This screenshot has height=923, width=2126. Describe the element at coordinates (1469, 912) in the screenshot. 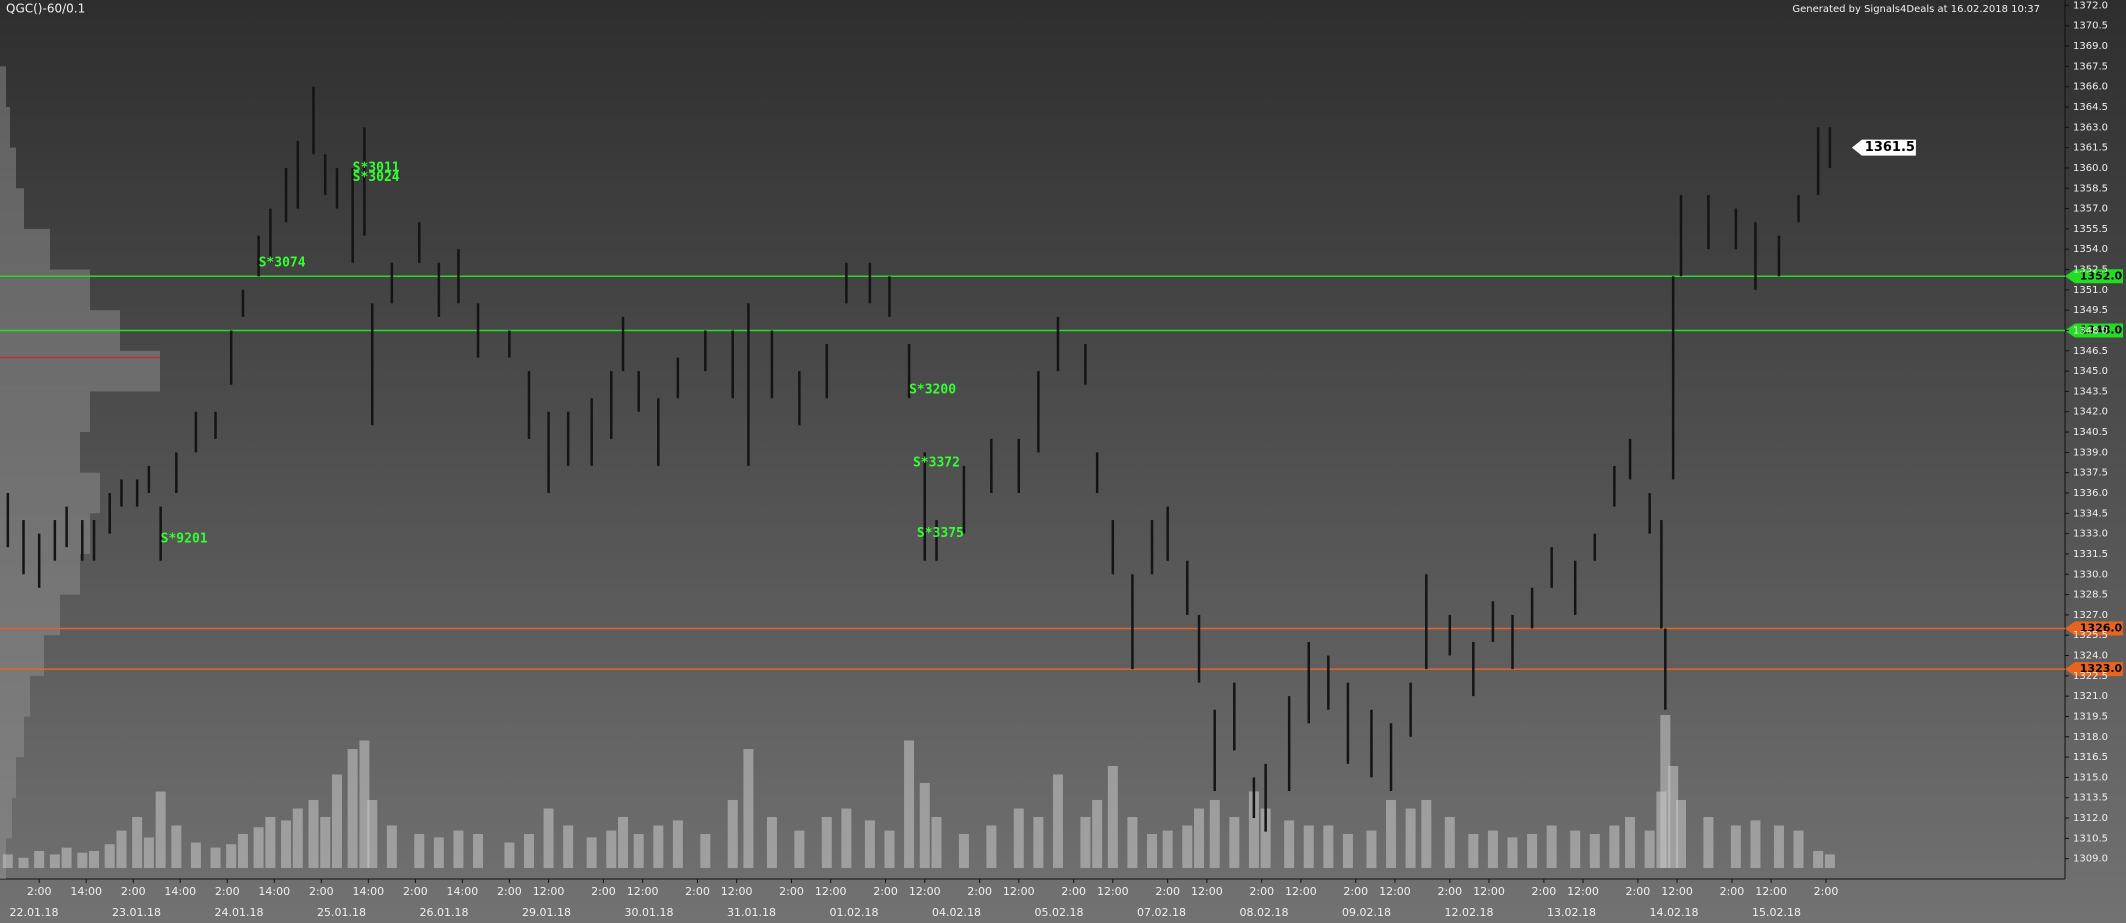

I see `date-label: 12.02.18` at that location.